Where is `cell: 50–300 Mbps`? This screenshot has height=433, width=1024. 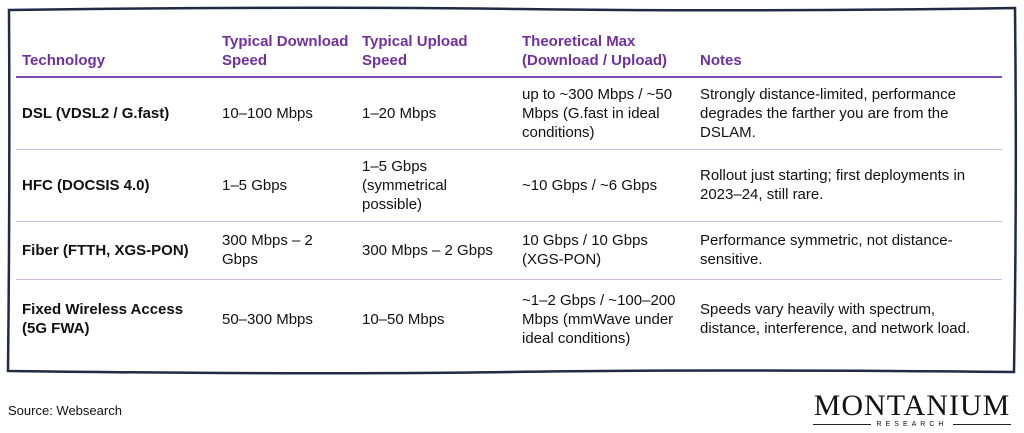
cell: 50–300 Mbps is located at coordinates (267, 319).